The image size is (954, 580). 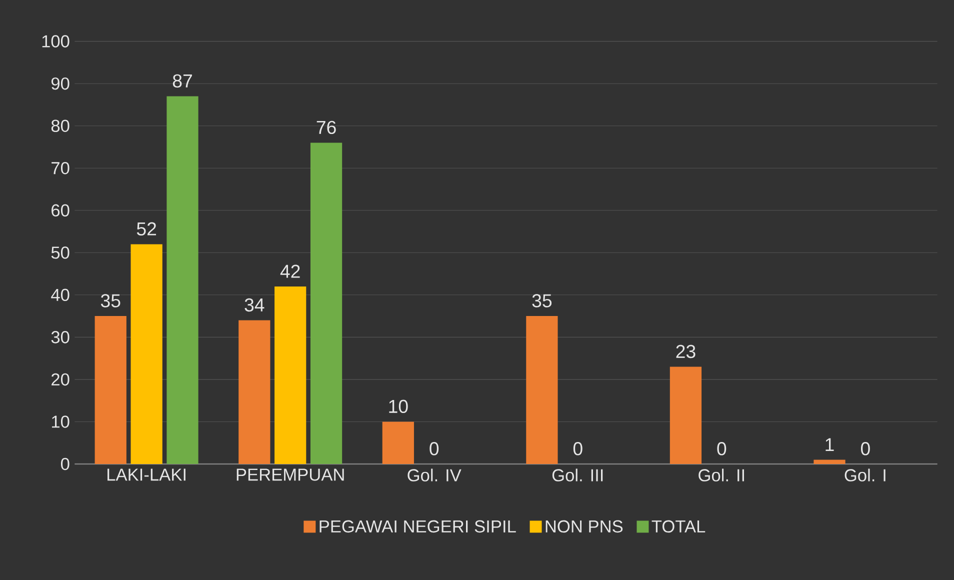 I want to click on data-label: 23, so click(x=686, y=351).